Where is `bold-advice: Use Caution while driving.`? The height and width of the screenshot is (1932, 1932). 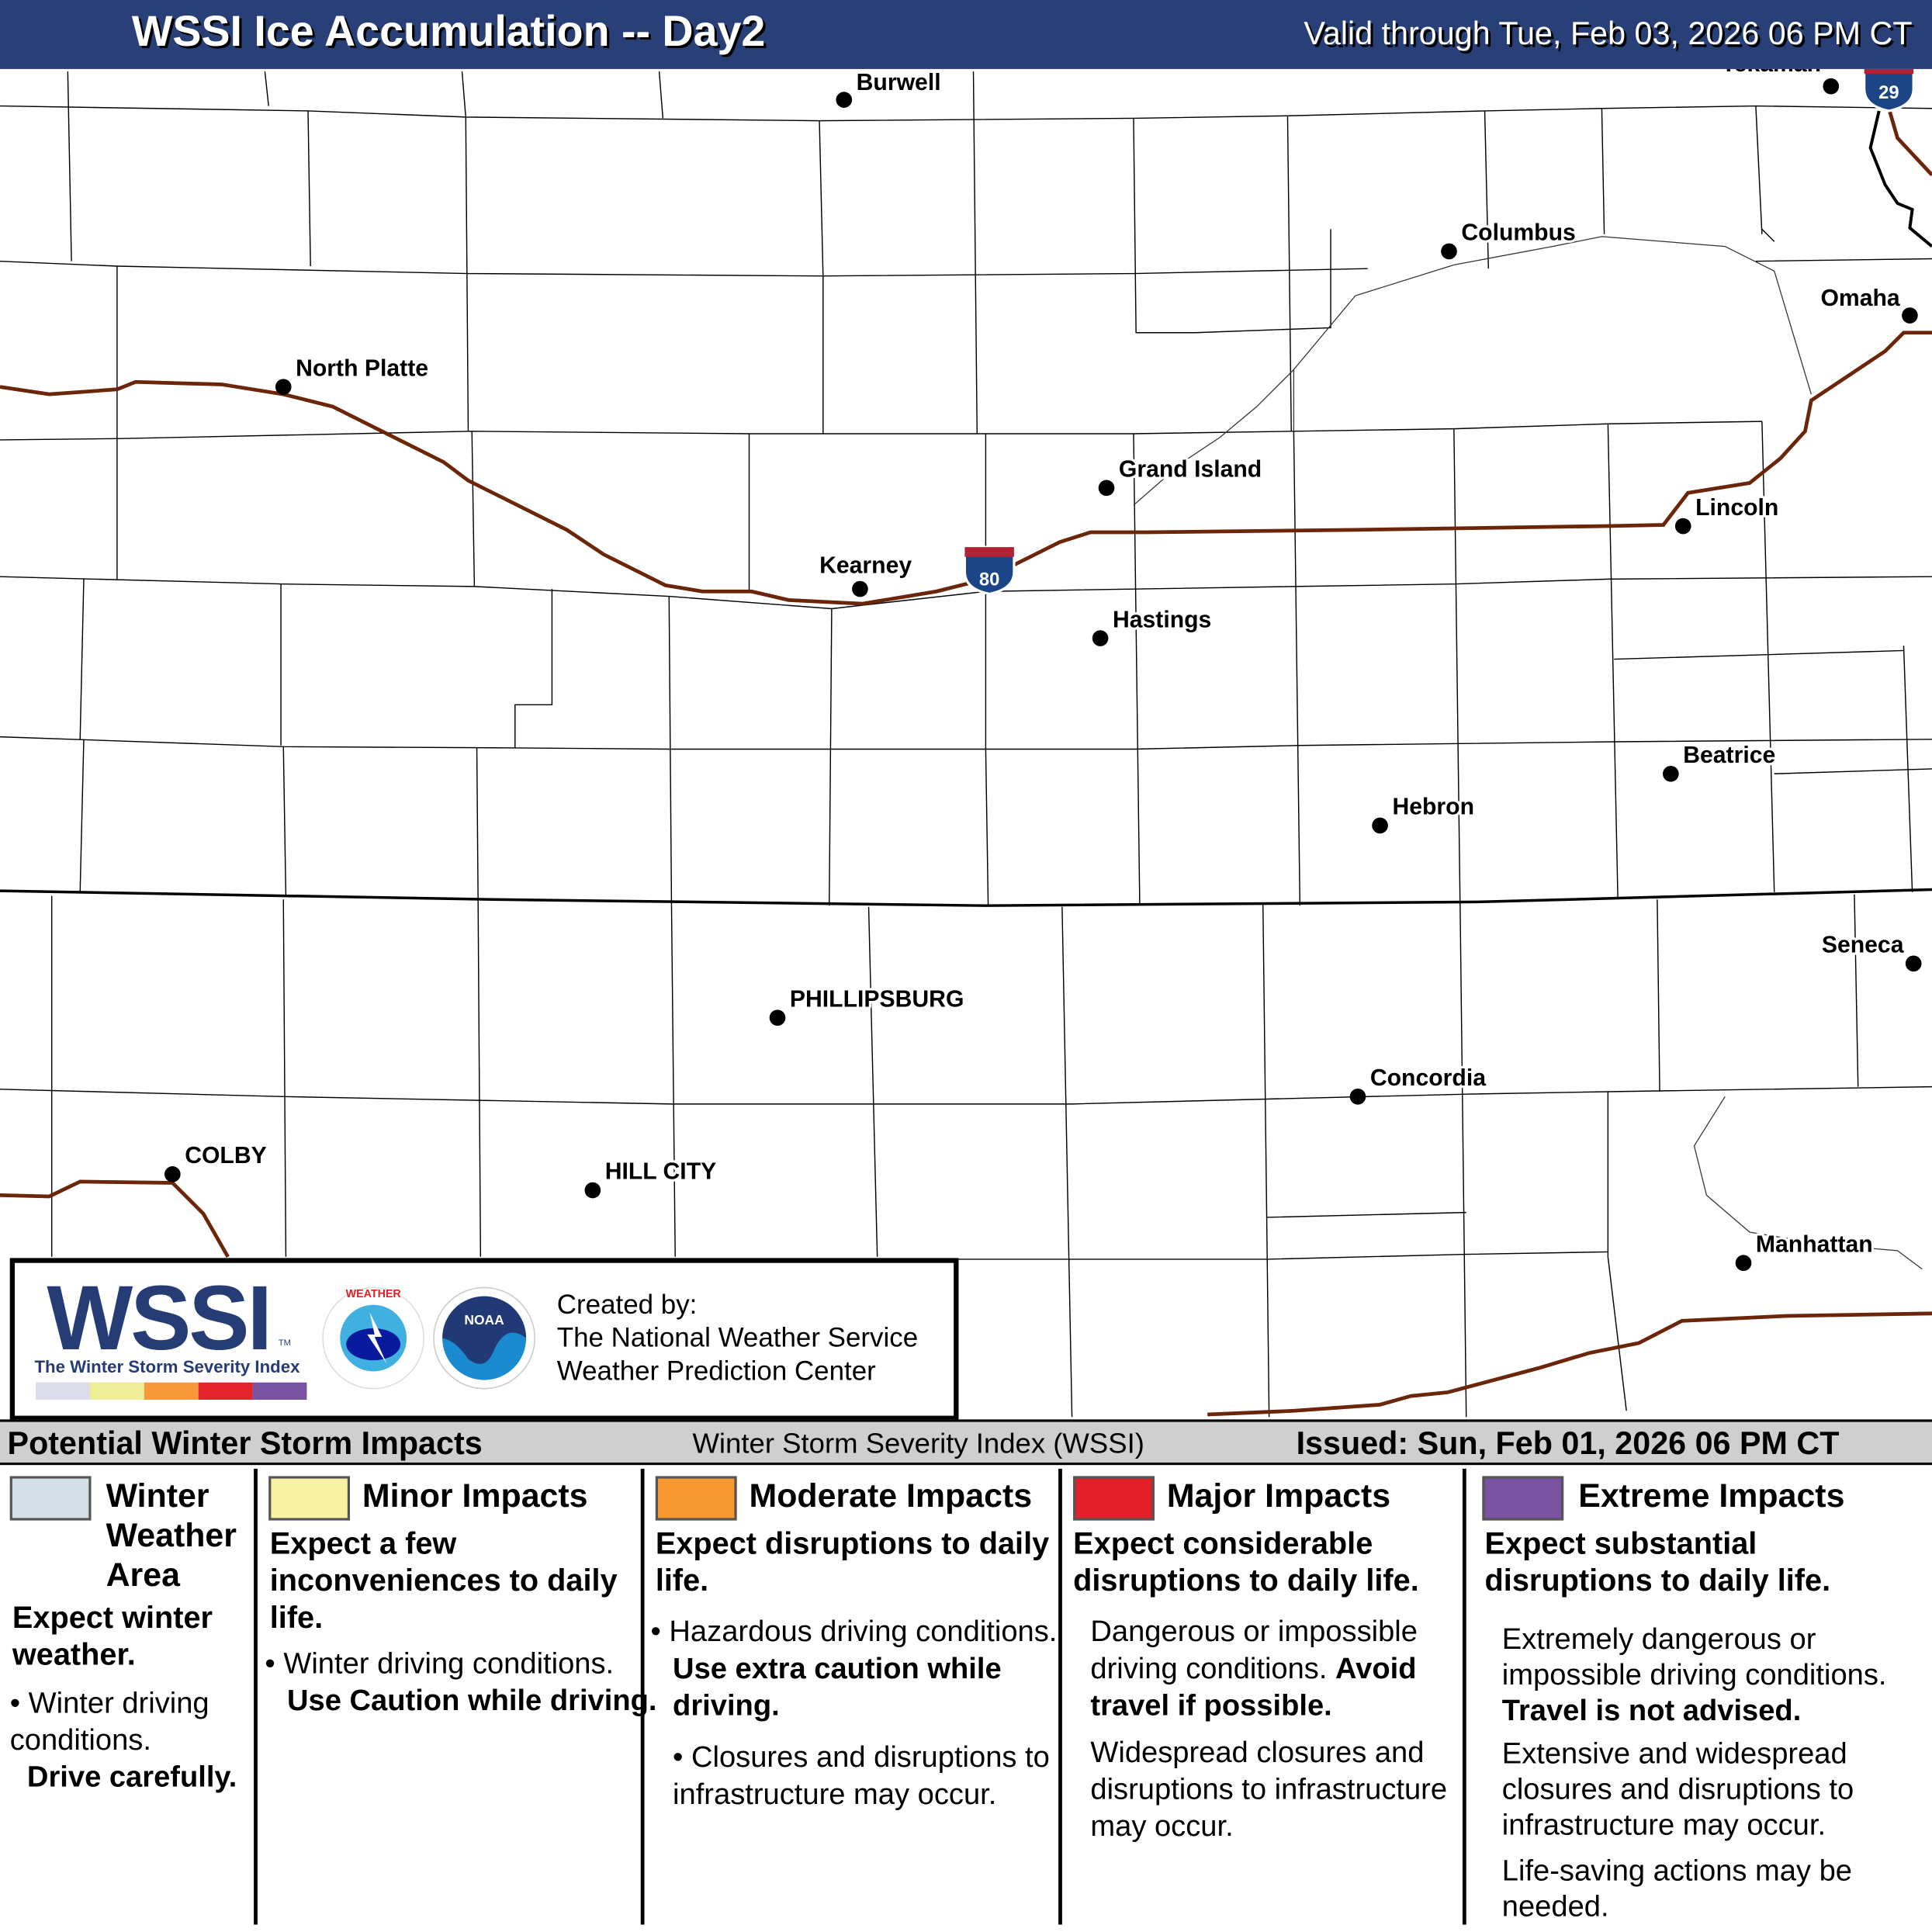
bold-advice: Use Caution while driving. is located at coordinates (472, 1701).